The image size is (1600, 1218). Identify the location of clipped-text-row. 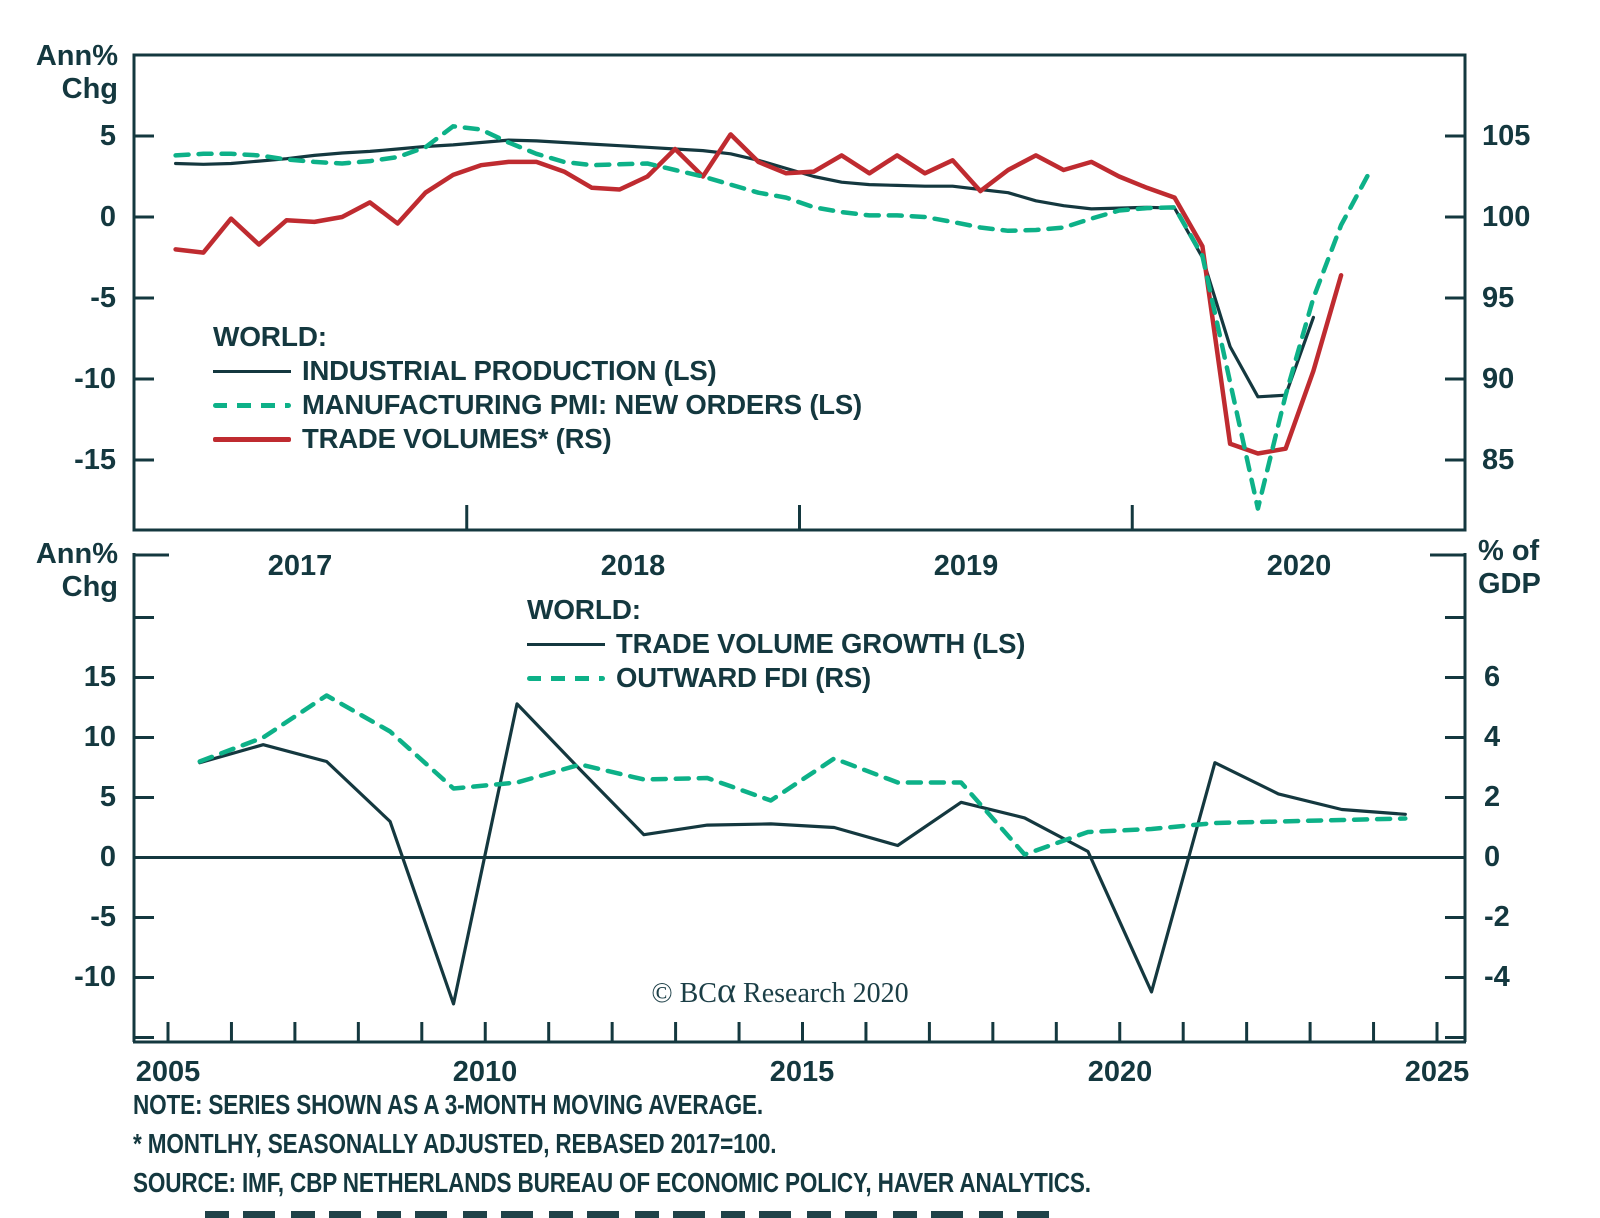
(627, 1214).